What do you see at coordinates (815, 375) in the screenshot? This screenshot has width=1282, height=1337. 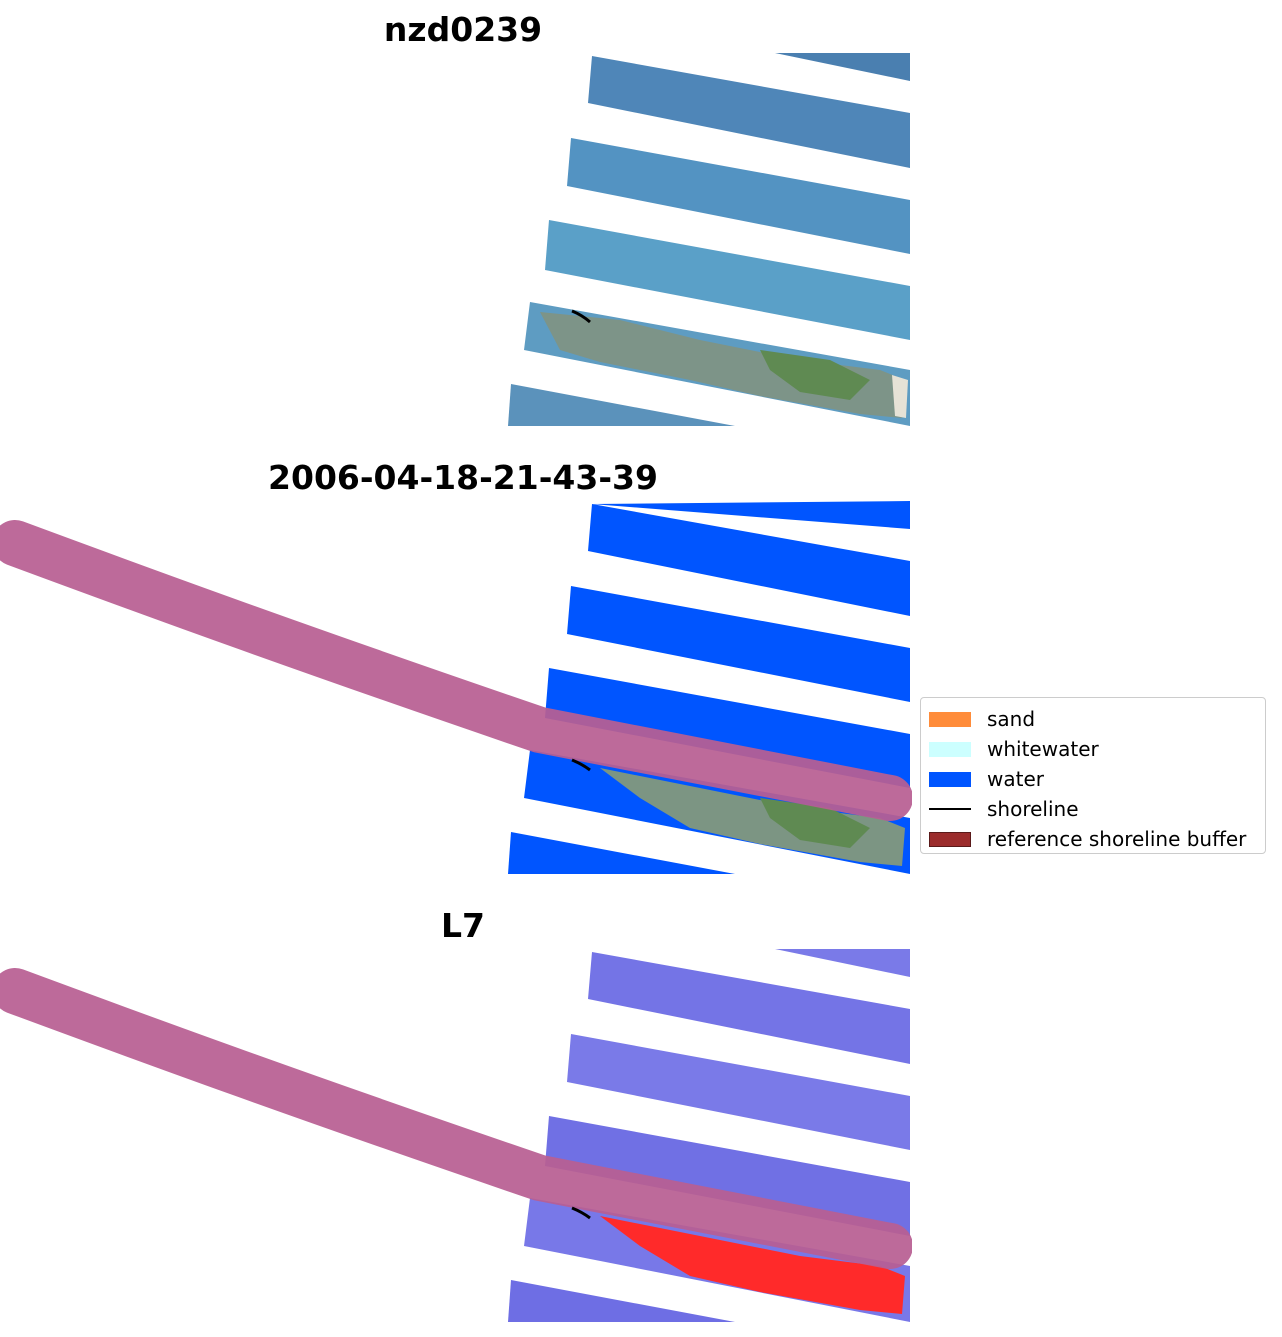 I see `rgb-vegetation` at bounding box center [815, 375].